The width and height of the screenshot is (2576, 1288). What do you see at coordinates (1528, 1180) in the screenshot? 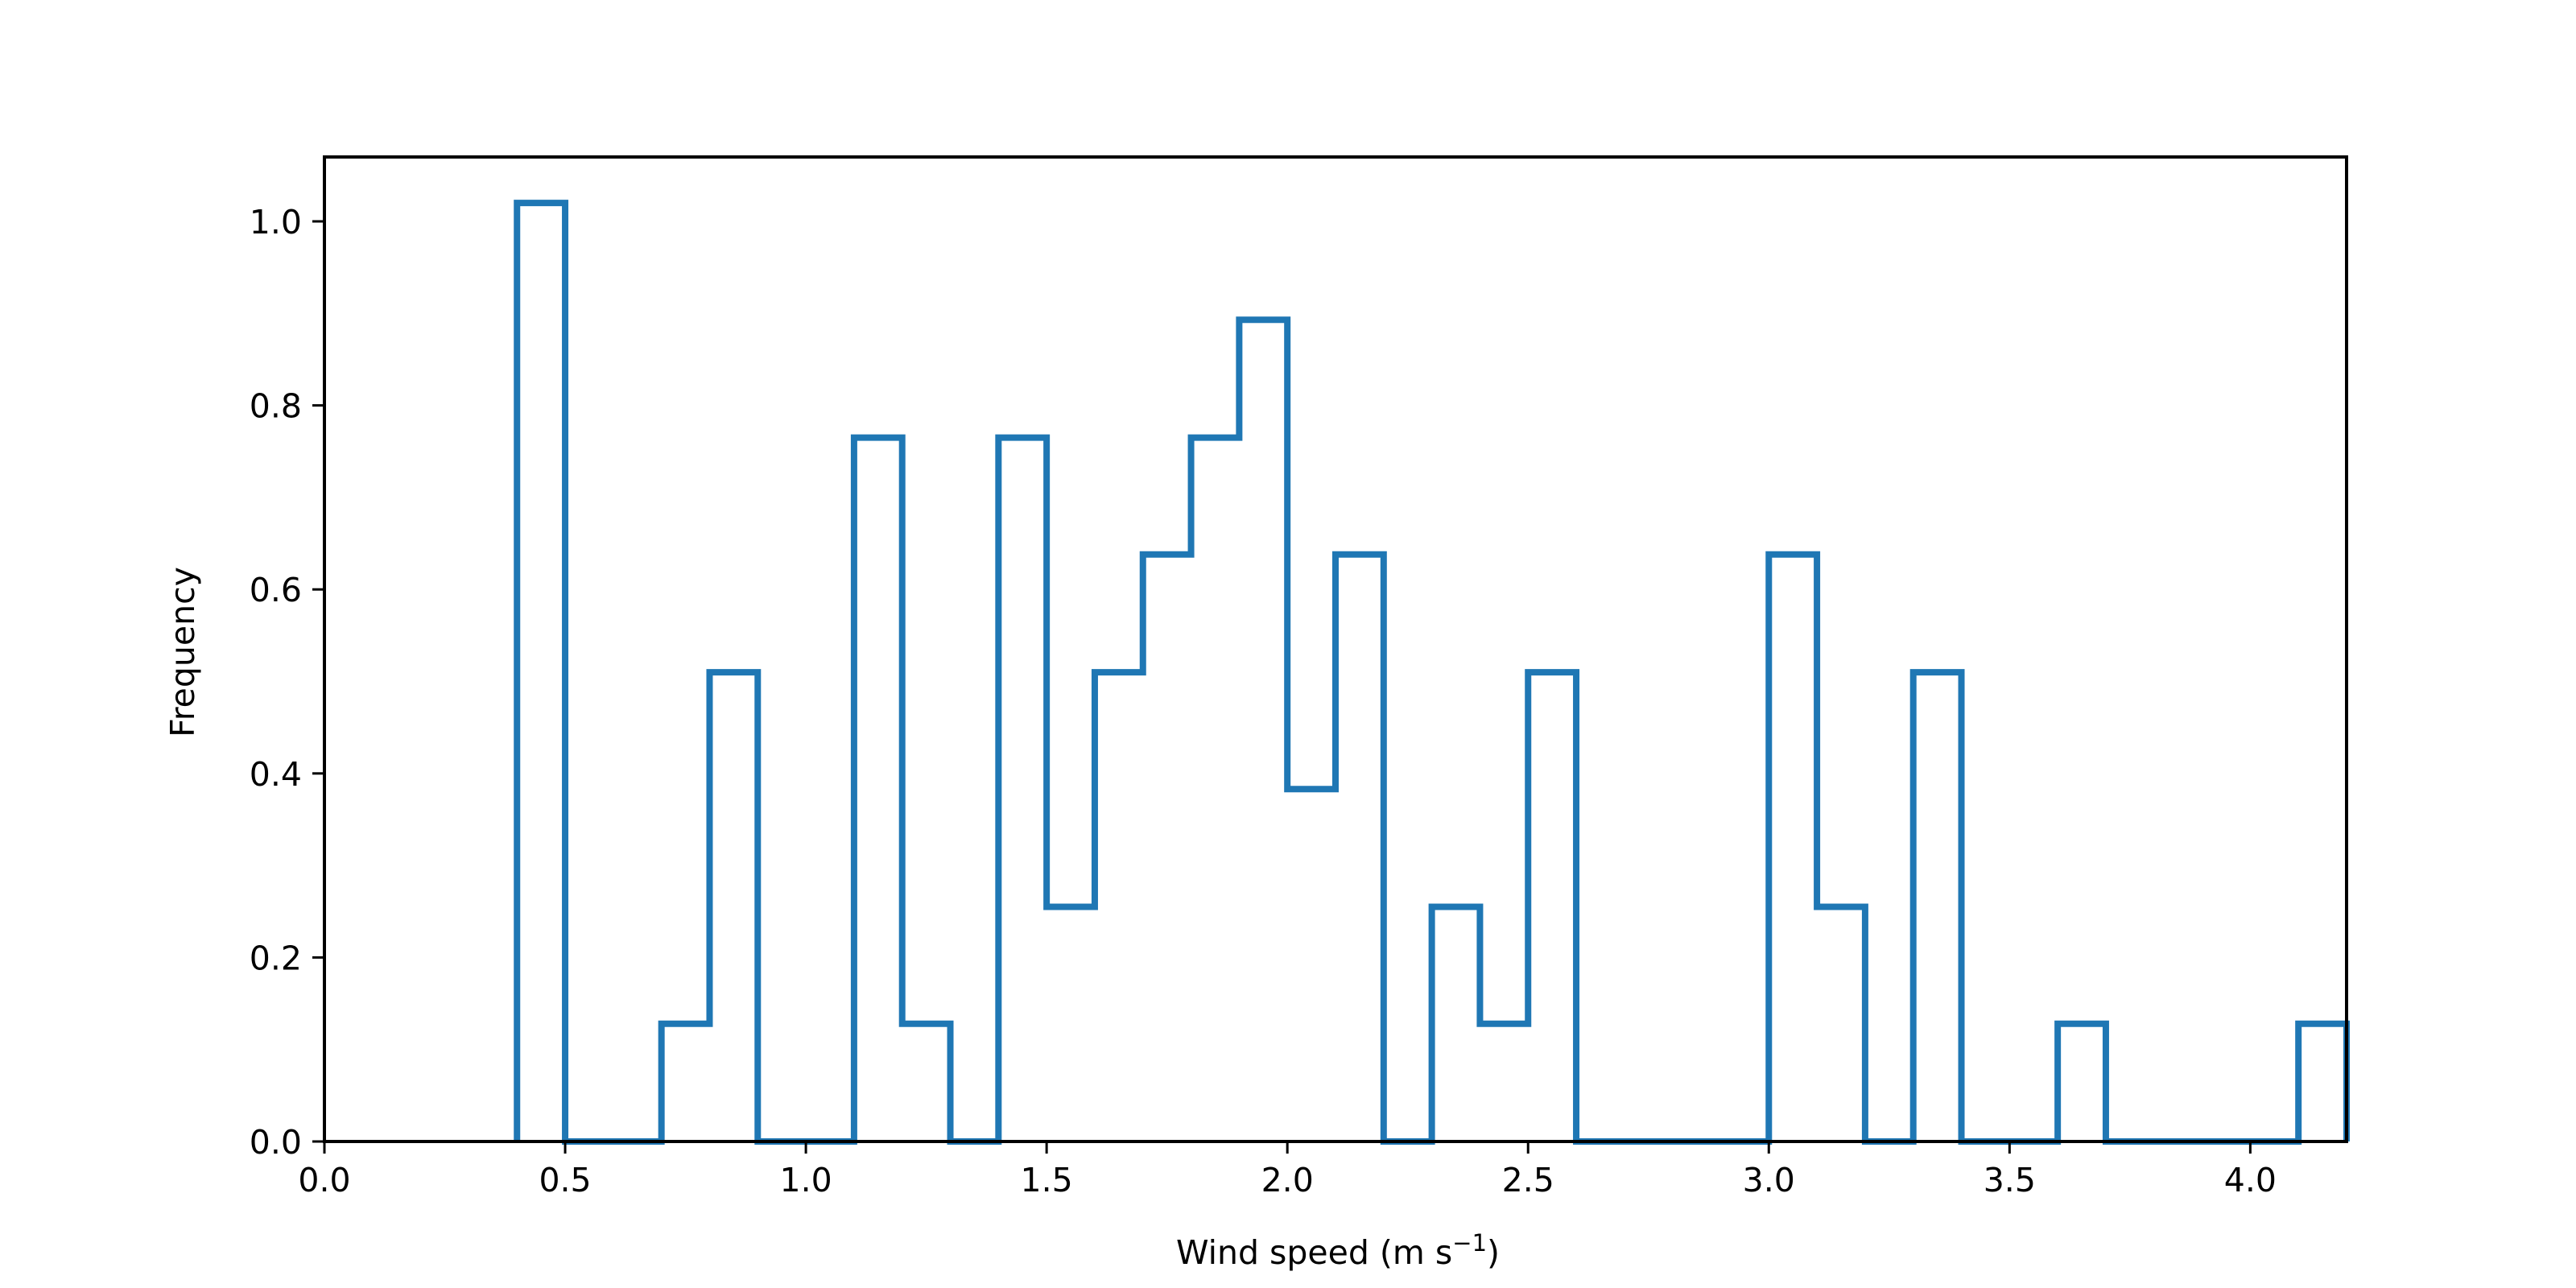
I see `x-tick-label: 2.5` at bounding box center [1528, 1180].